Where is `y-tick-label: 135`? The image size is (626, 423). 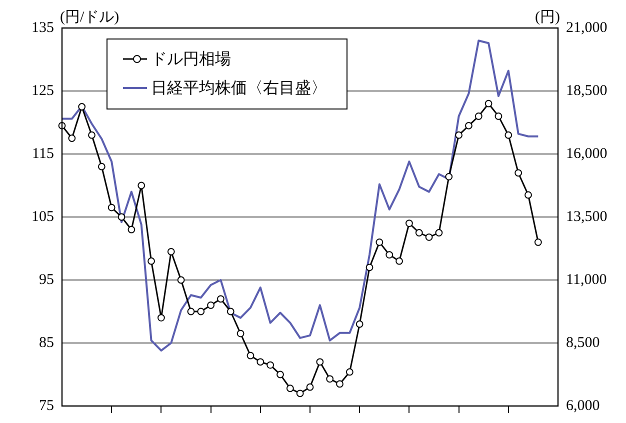 y-tick-label: 135 is located at coordinates (43, 28).